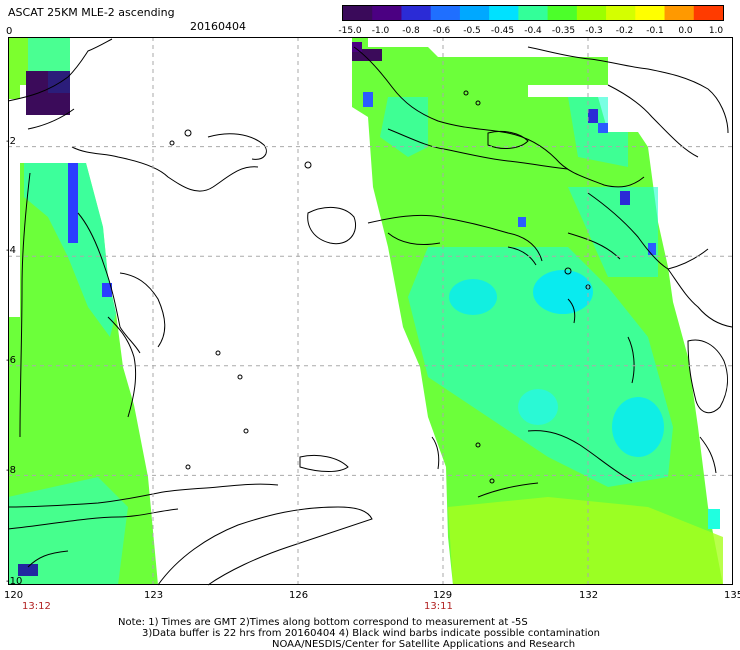  I want to click on colorbar-tick-label: -0.3, so click(594, 31).